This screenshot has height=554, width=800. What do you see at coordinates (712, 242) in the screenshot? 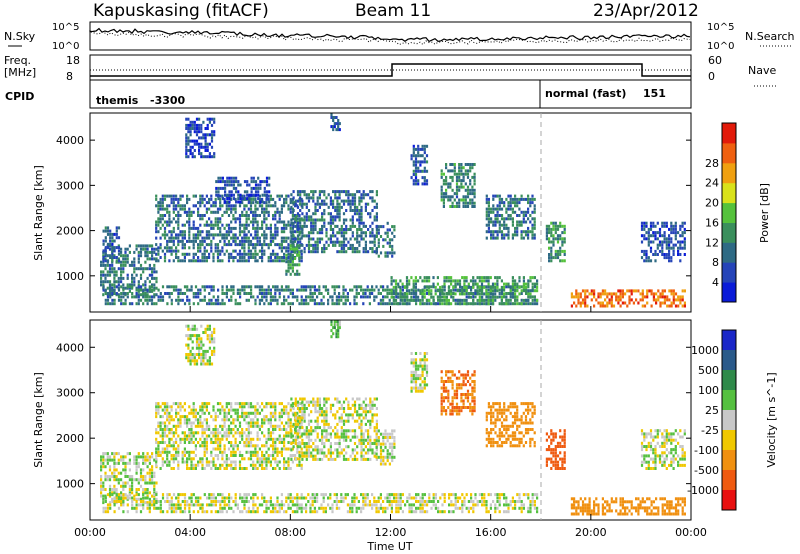
I see `colorbar-tick-label: 12` at bounding box center [712, 242].